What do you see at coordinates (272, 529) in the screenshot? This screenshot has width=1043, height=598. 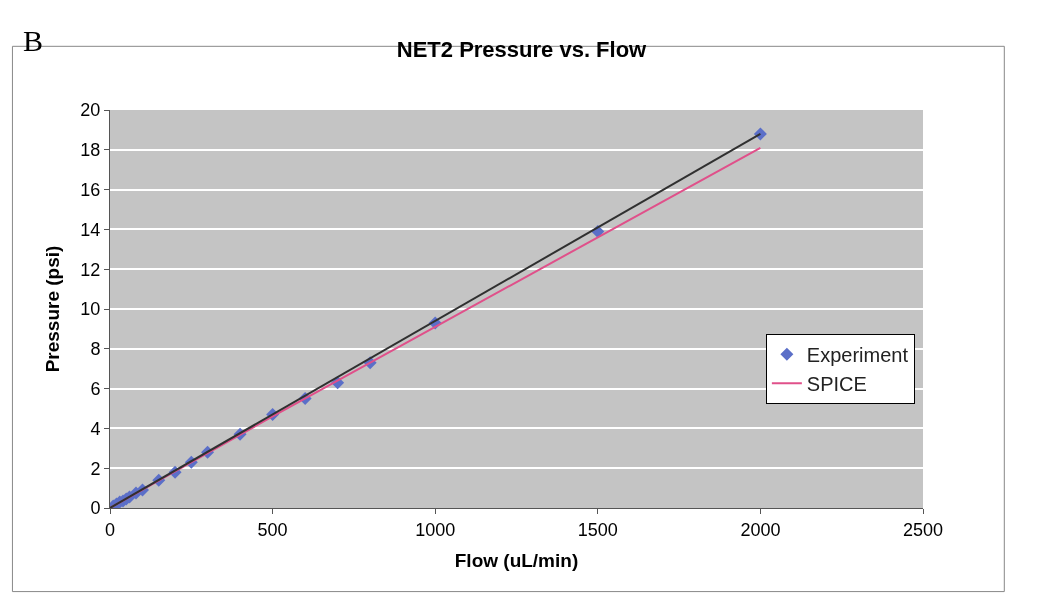 I see `x-tick-label: 500` at bounding box center [272, 529].